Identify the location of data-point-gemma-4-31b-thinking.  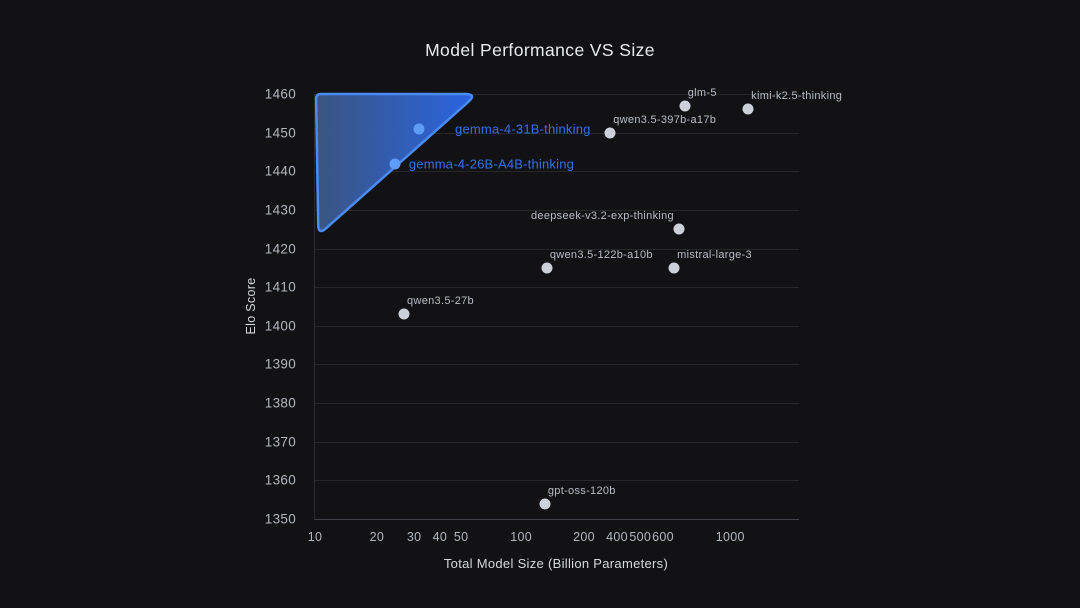
(419, 129).